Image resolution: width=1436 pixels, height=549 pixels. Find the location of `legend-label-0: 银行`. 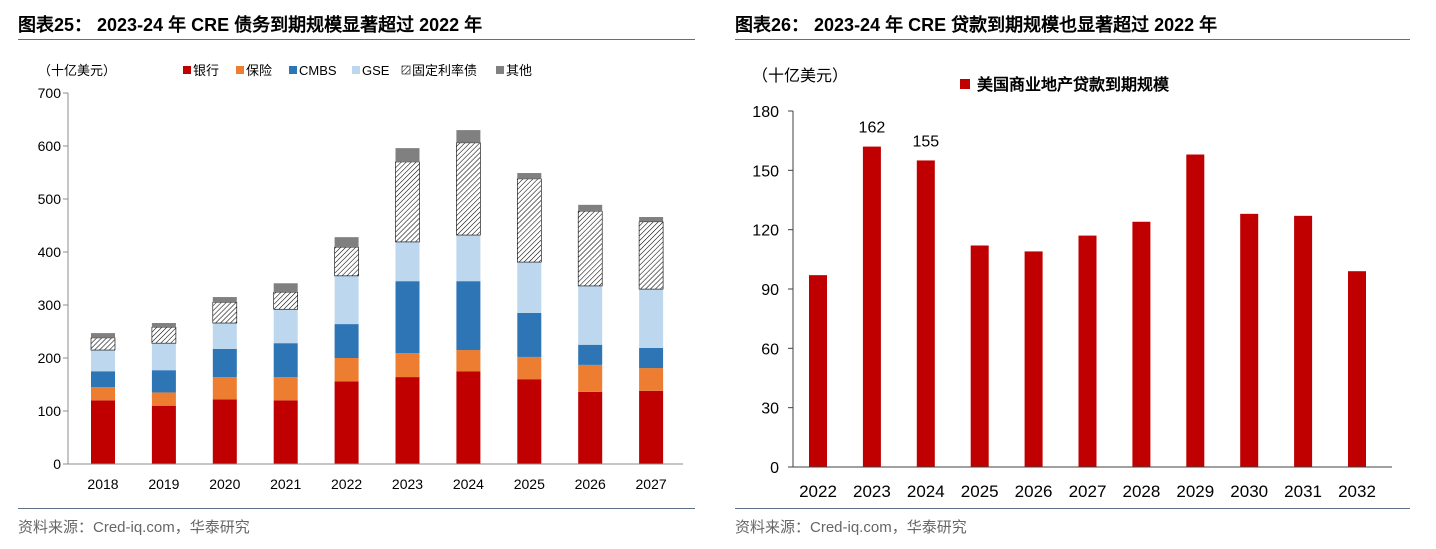

legend-label-0: 银行 is located at coordinates (206, 70).